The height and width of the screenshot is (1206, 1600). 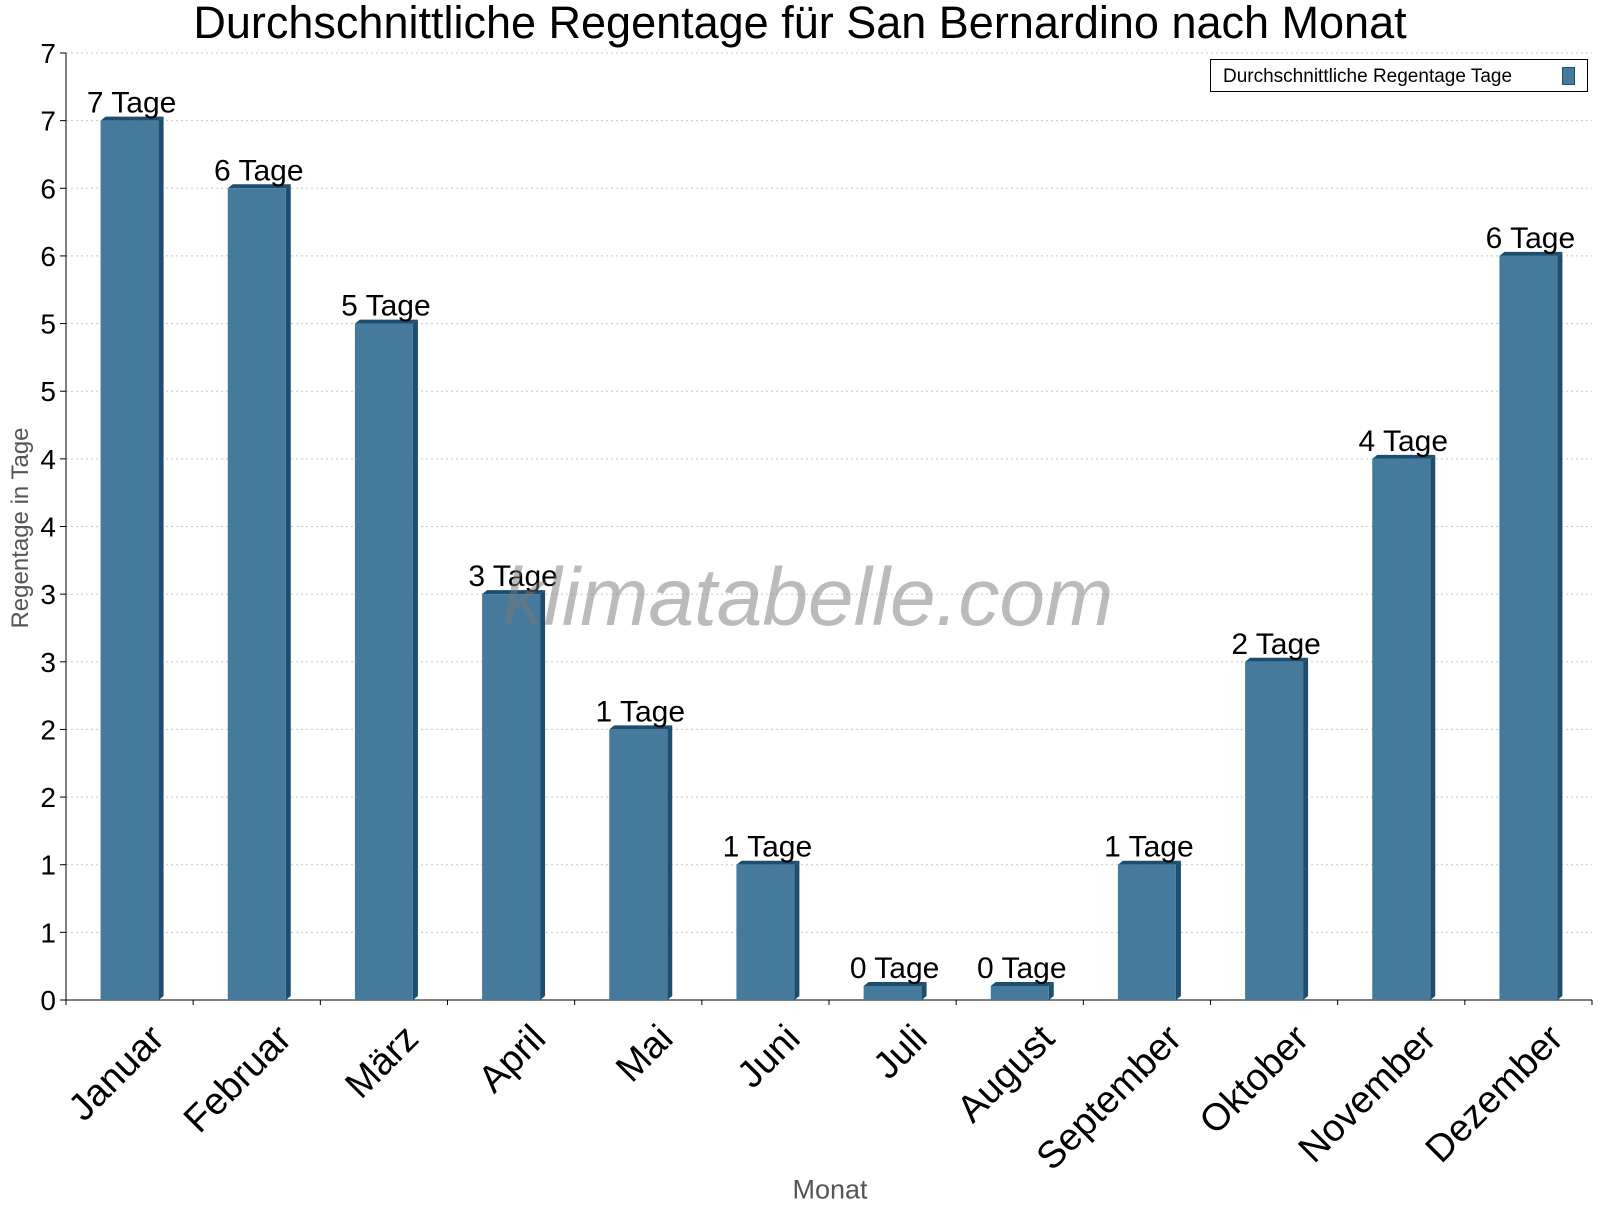 What do you see at coordinates (48, 1000) in the screenshot?
I see `y-tick-label: 0` at bounding box center [48, 1000].